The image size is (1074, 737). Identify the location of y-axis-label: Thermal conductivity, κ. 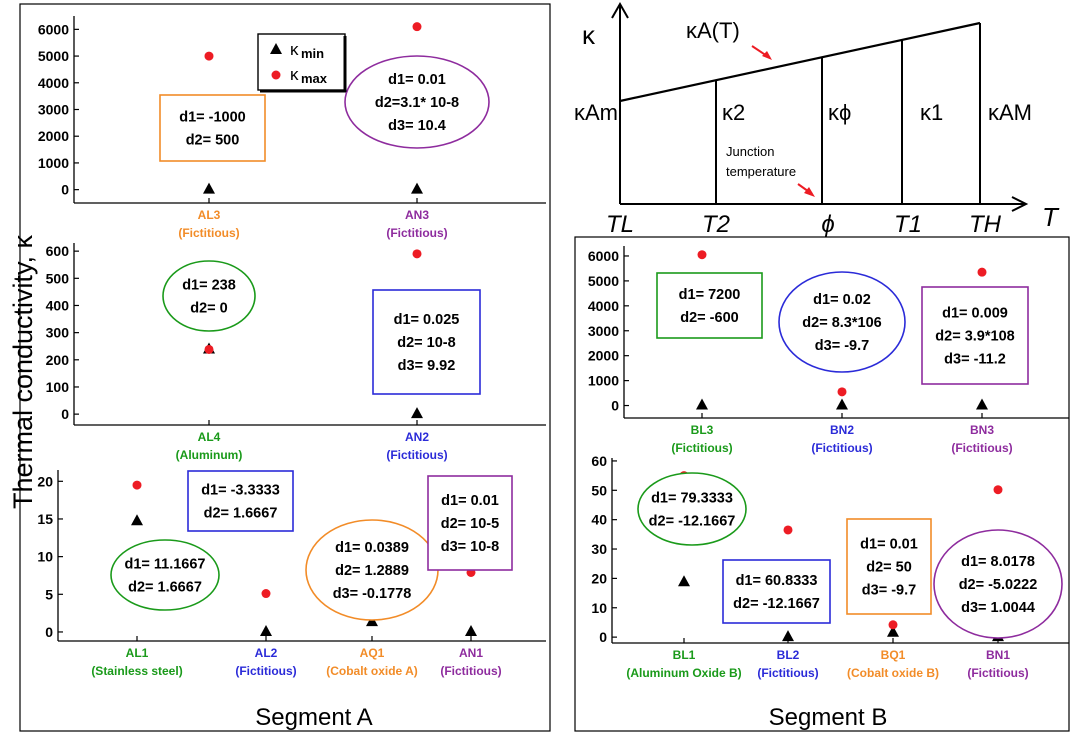
(23, 371).